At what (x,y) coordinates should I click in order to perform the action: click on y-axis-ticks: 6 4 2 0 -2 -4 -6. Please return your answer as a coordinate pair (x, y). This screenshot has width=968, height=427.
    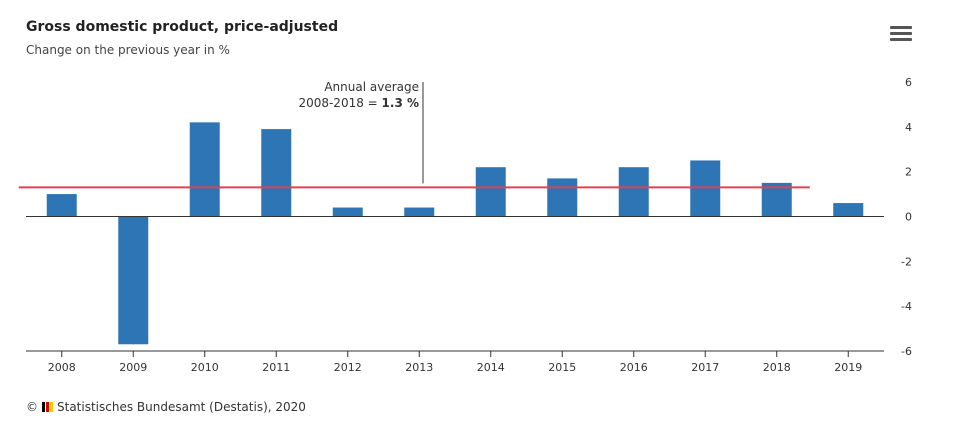
    Looking at the image, I should click on (906, 217).